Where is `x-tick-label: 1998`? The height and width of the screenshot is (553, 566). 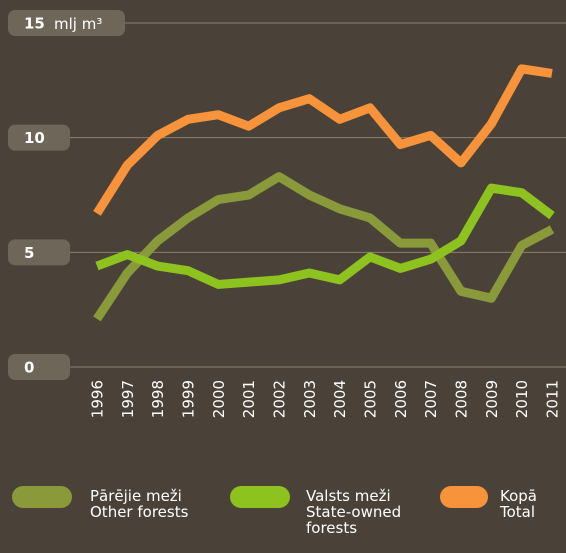
x-tick-label: 1998 is located at coordinates (158, 399).